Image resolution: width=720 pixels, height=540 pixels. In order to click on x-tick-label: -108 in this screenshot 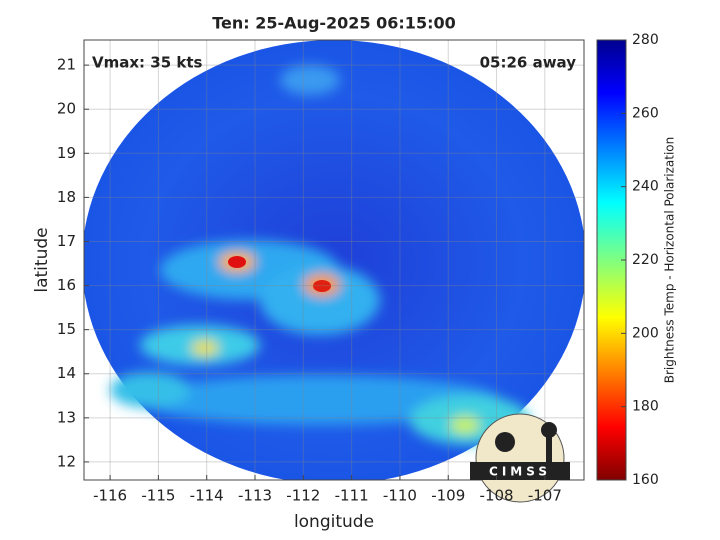, I will do `click(497, 496)`.